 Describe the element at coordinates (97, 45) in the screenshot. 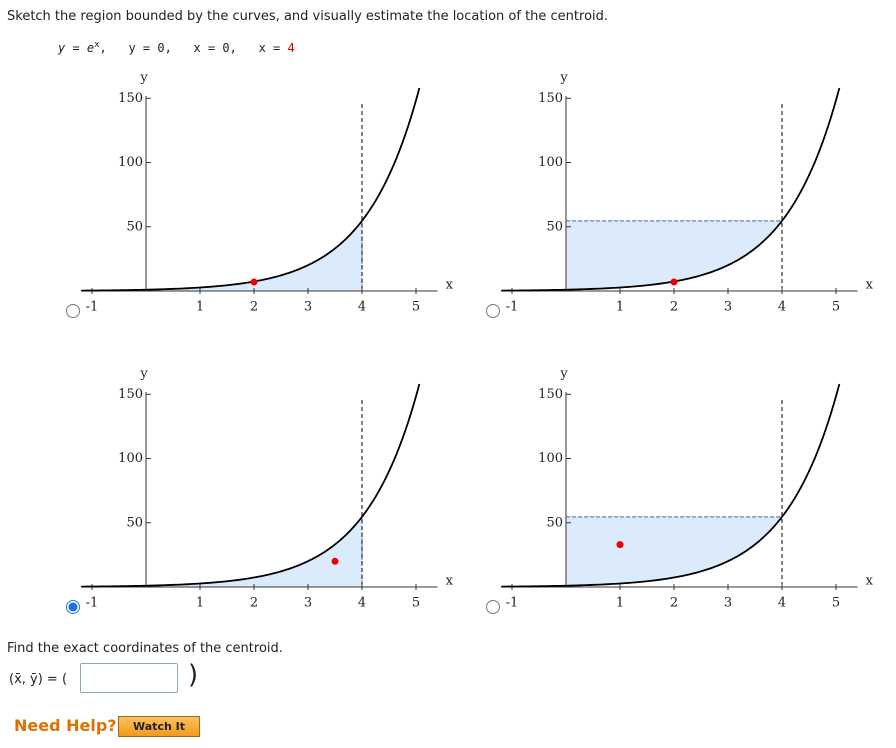

I see `eq-sup: x` at that location.